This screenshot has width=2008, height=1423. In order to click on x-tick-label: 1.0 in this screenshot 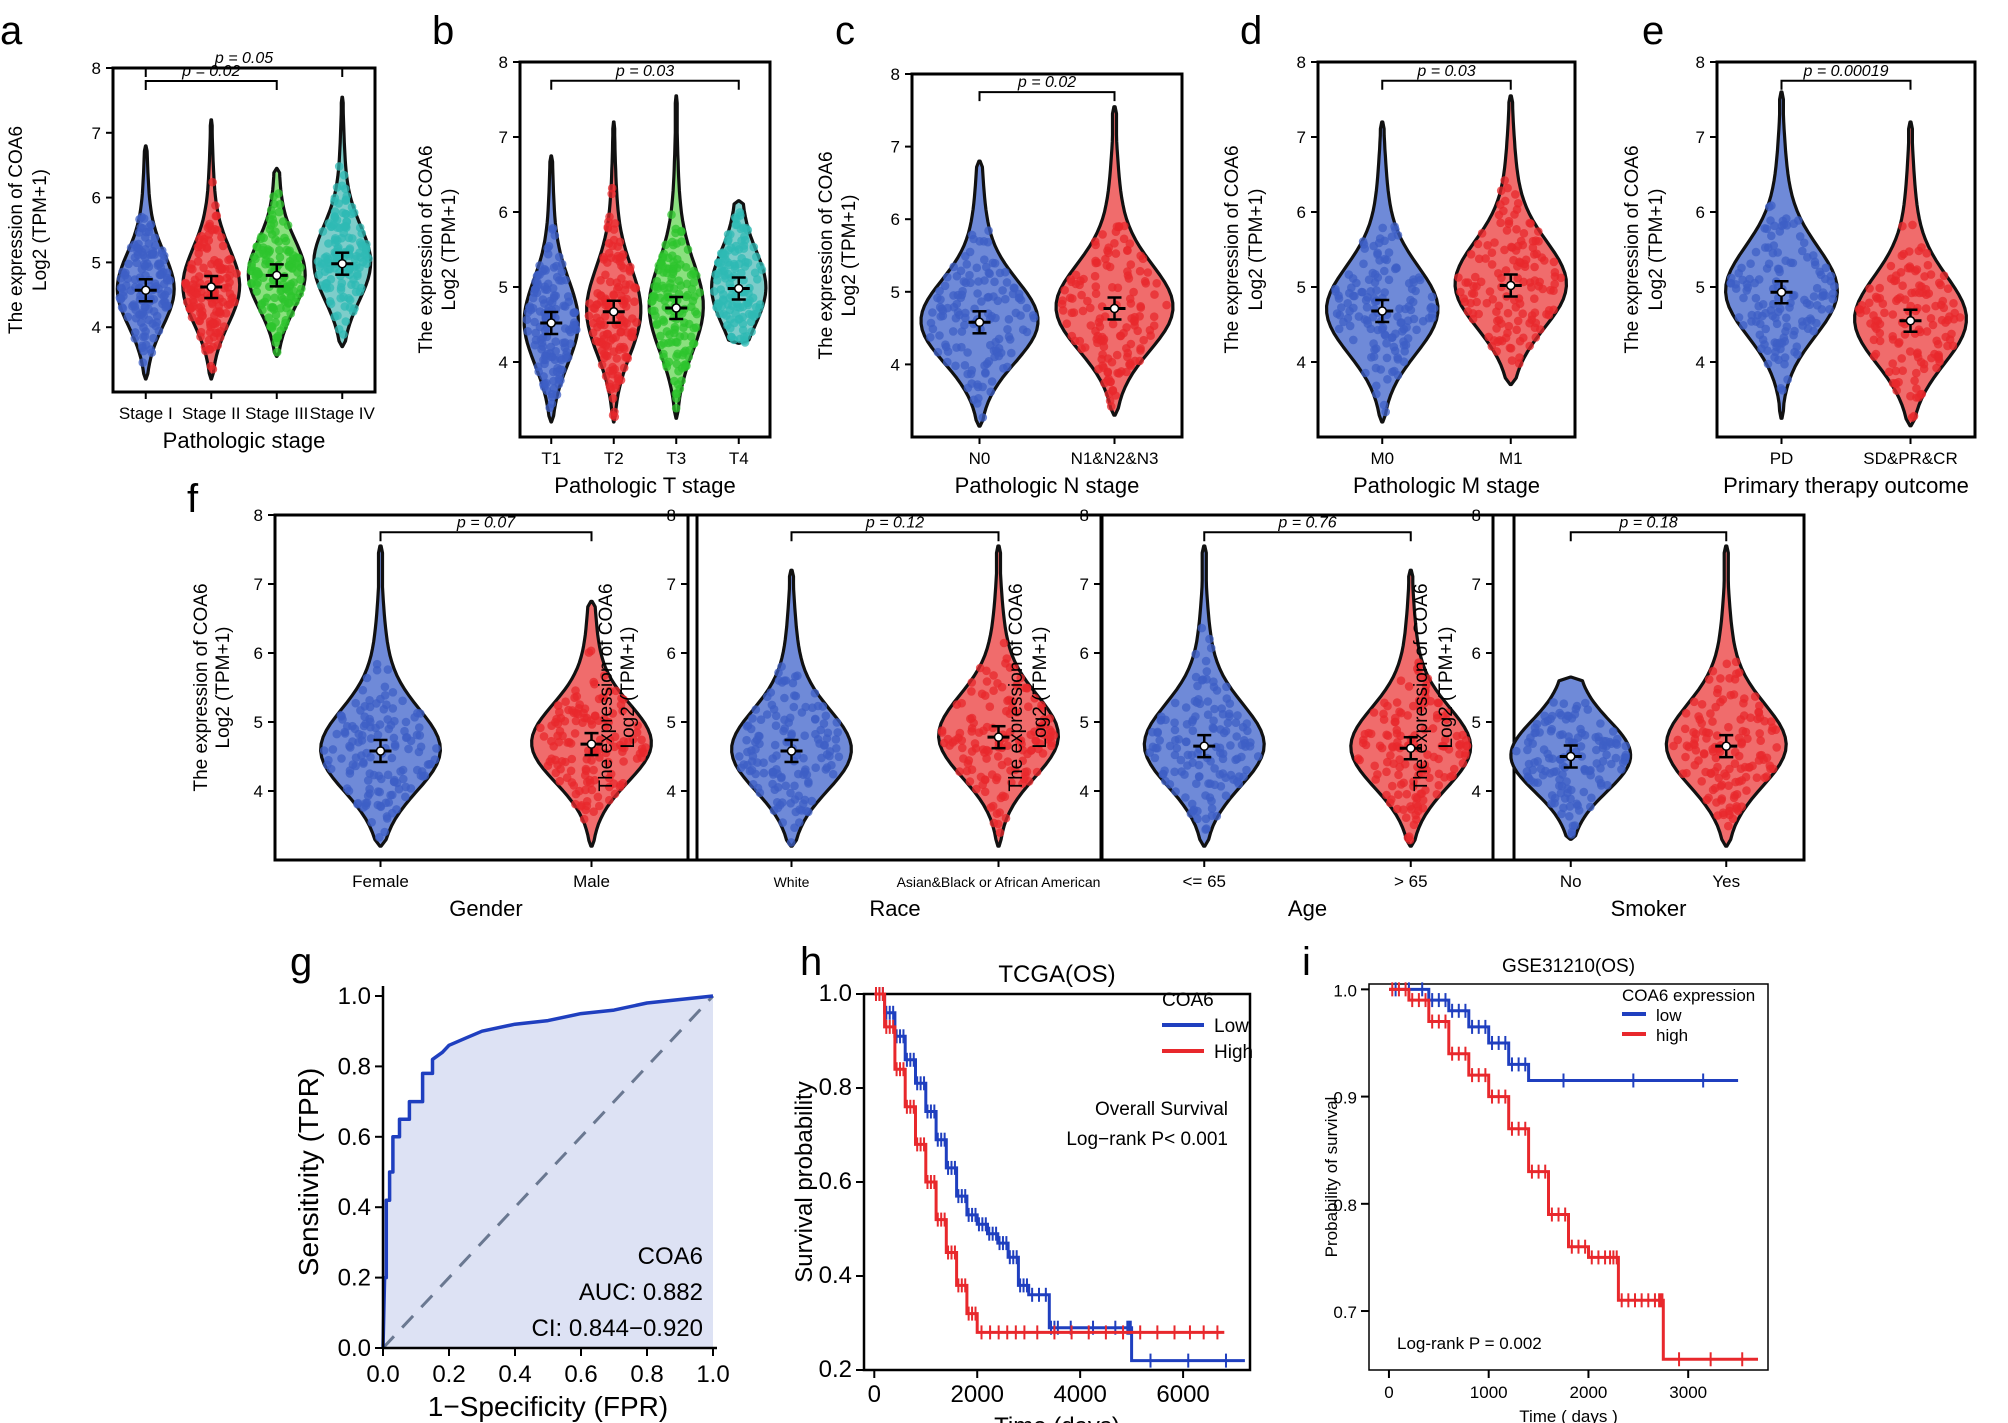, I will do `click(712, 1374)`.